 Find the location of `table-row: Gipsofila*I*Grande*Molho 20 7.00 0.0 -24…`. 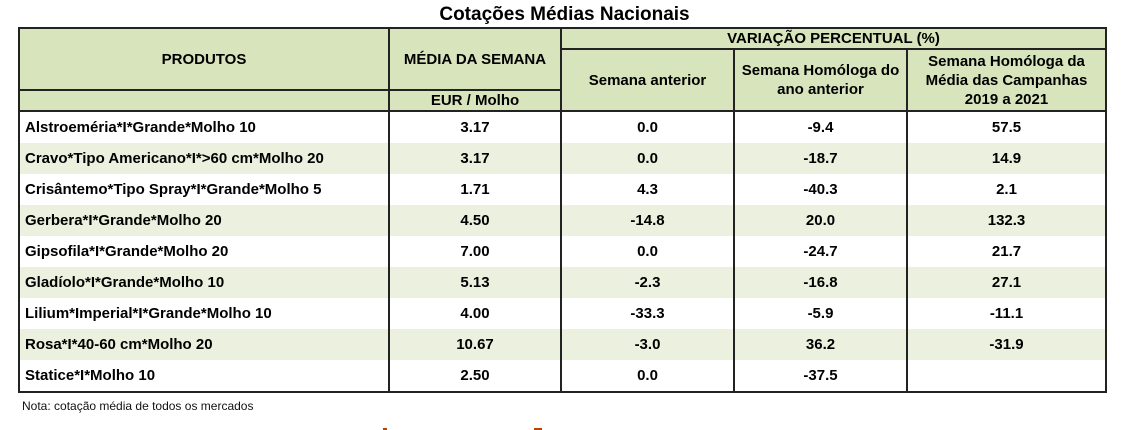

table-row: Gipsofila*I*Grande*Molho 20 7.00 0.0 -24… is located at coordinates (563, 251).